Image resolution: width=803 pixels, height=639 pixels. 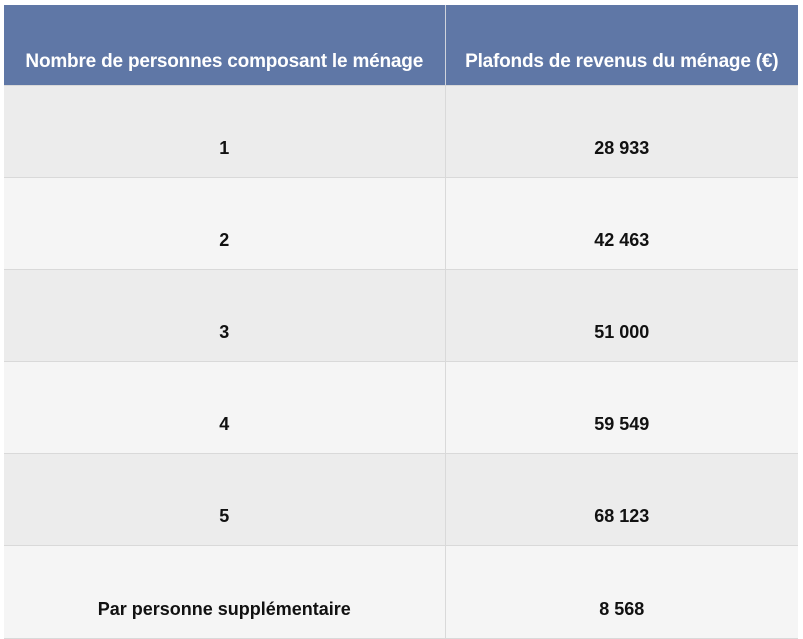 I want to click on income-ceiling-cell: 42 463, so click(x=621, y=223).